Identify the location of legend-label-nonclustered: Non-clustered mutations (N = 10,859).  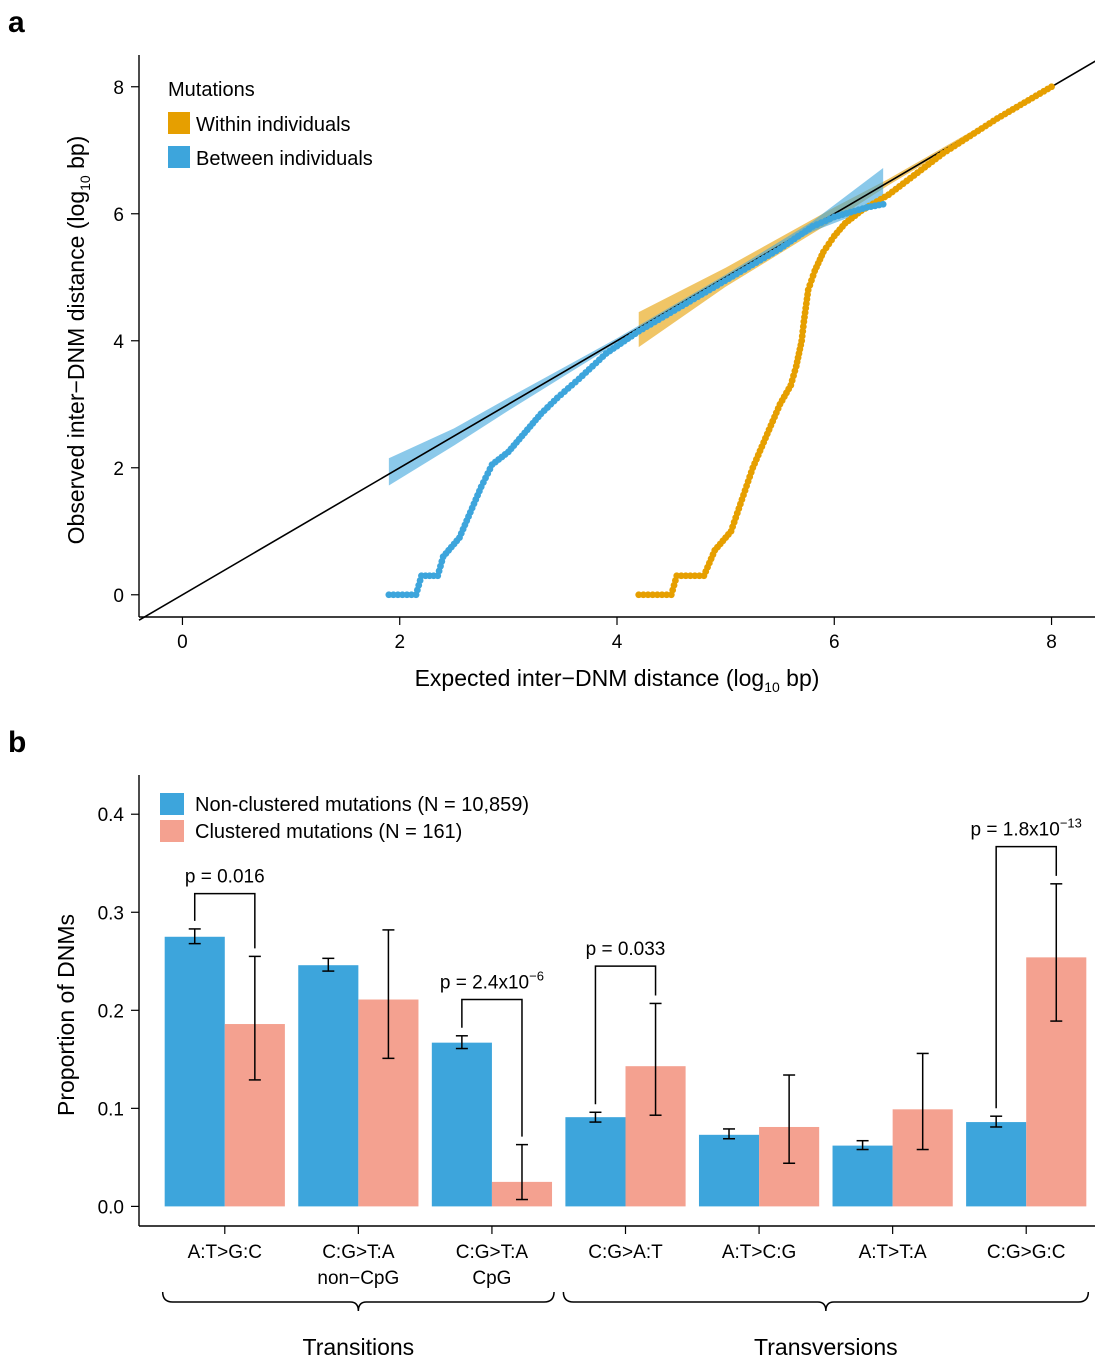
(362, 805).